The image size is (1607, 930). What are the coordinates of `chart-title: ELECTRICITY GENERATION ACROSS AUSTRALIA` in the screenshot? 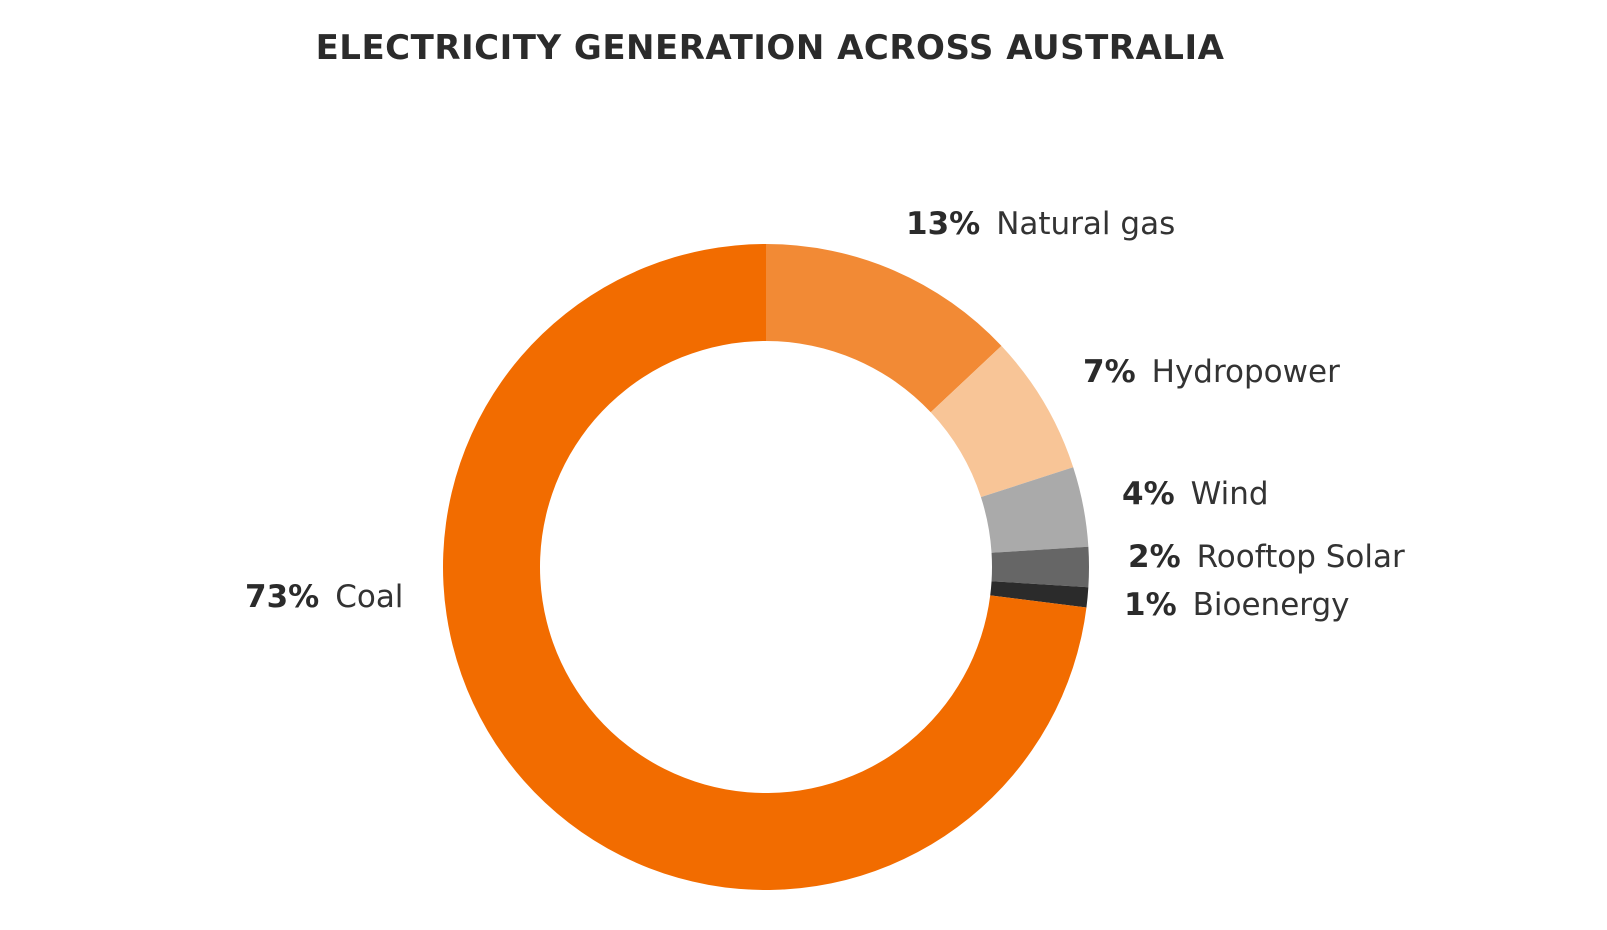 It's located at (770, 48).